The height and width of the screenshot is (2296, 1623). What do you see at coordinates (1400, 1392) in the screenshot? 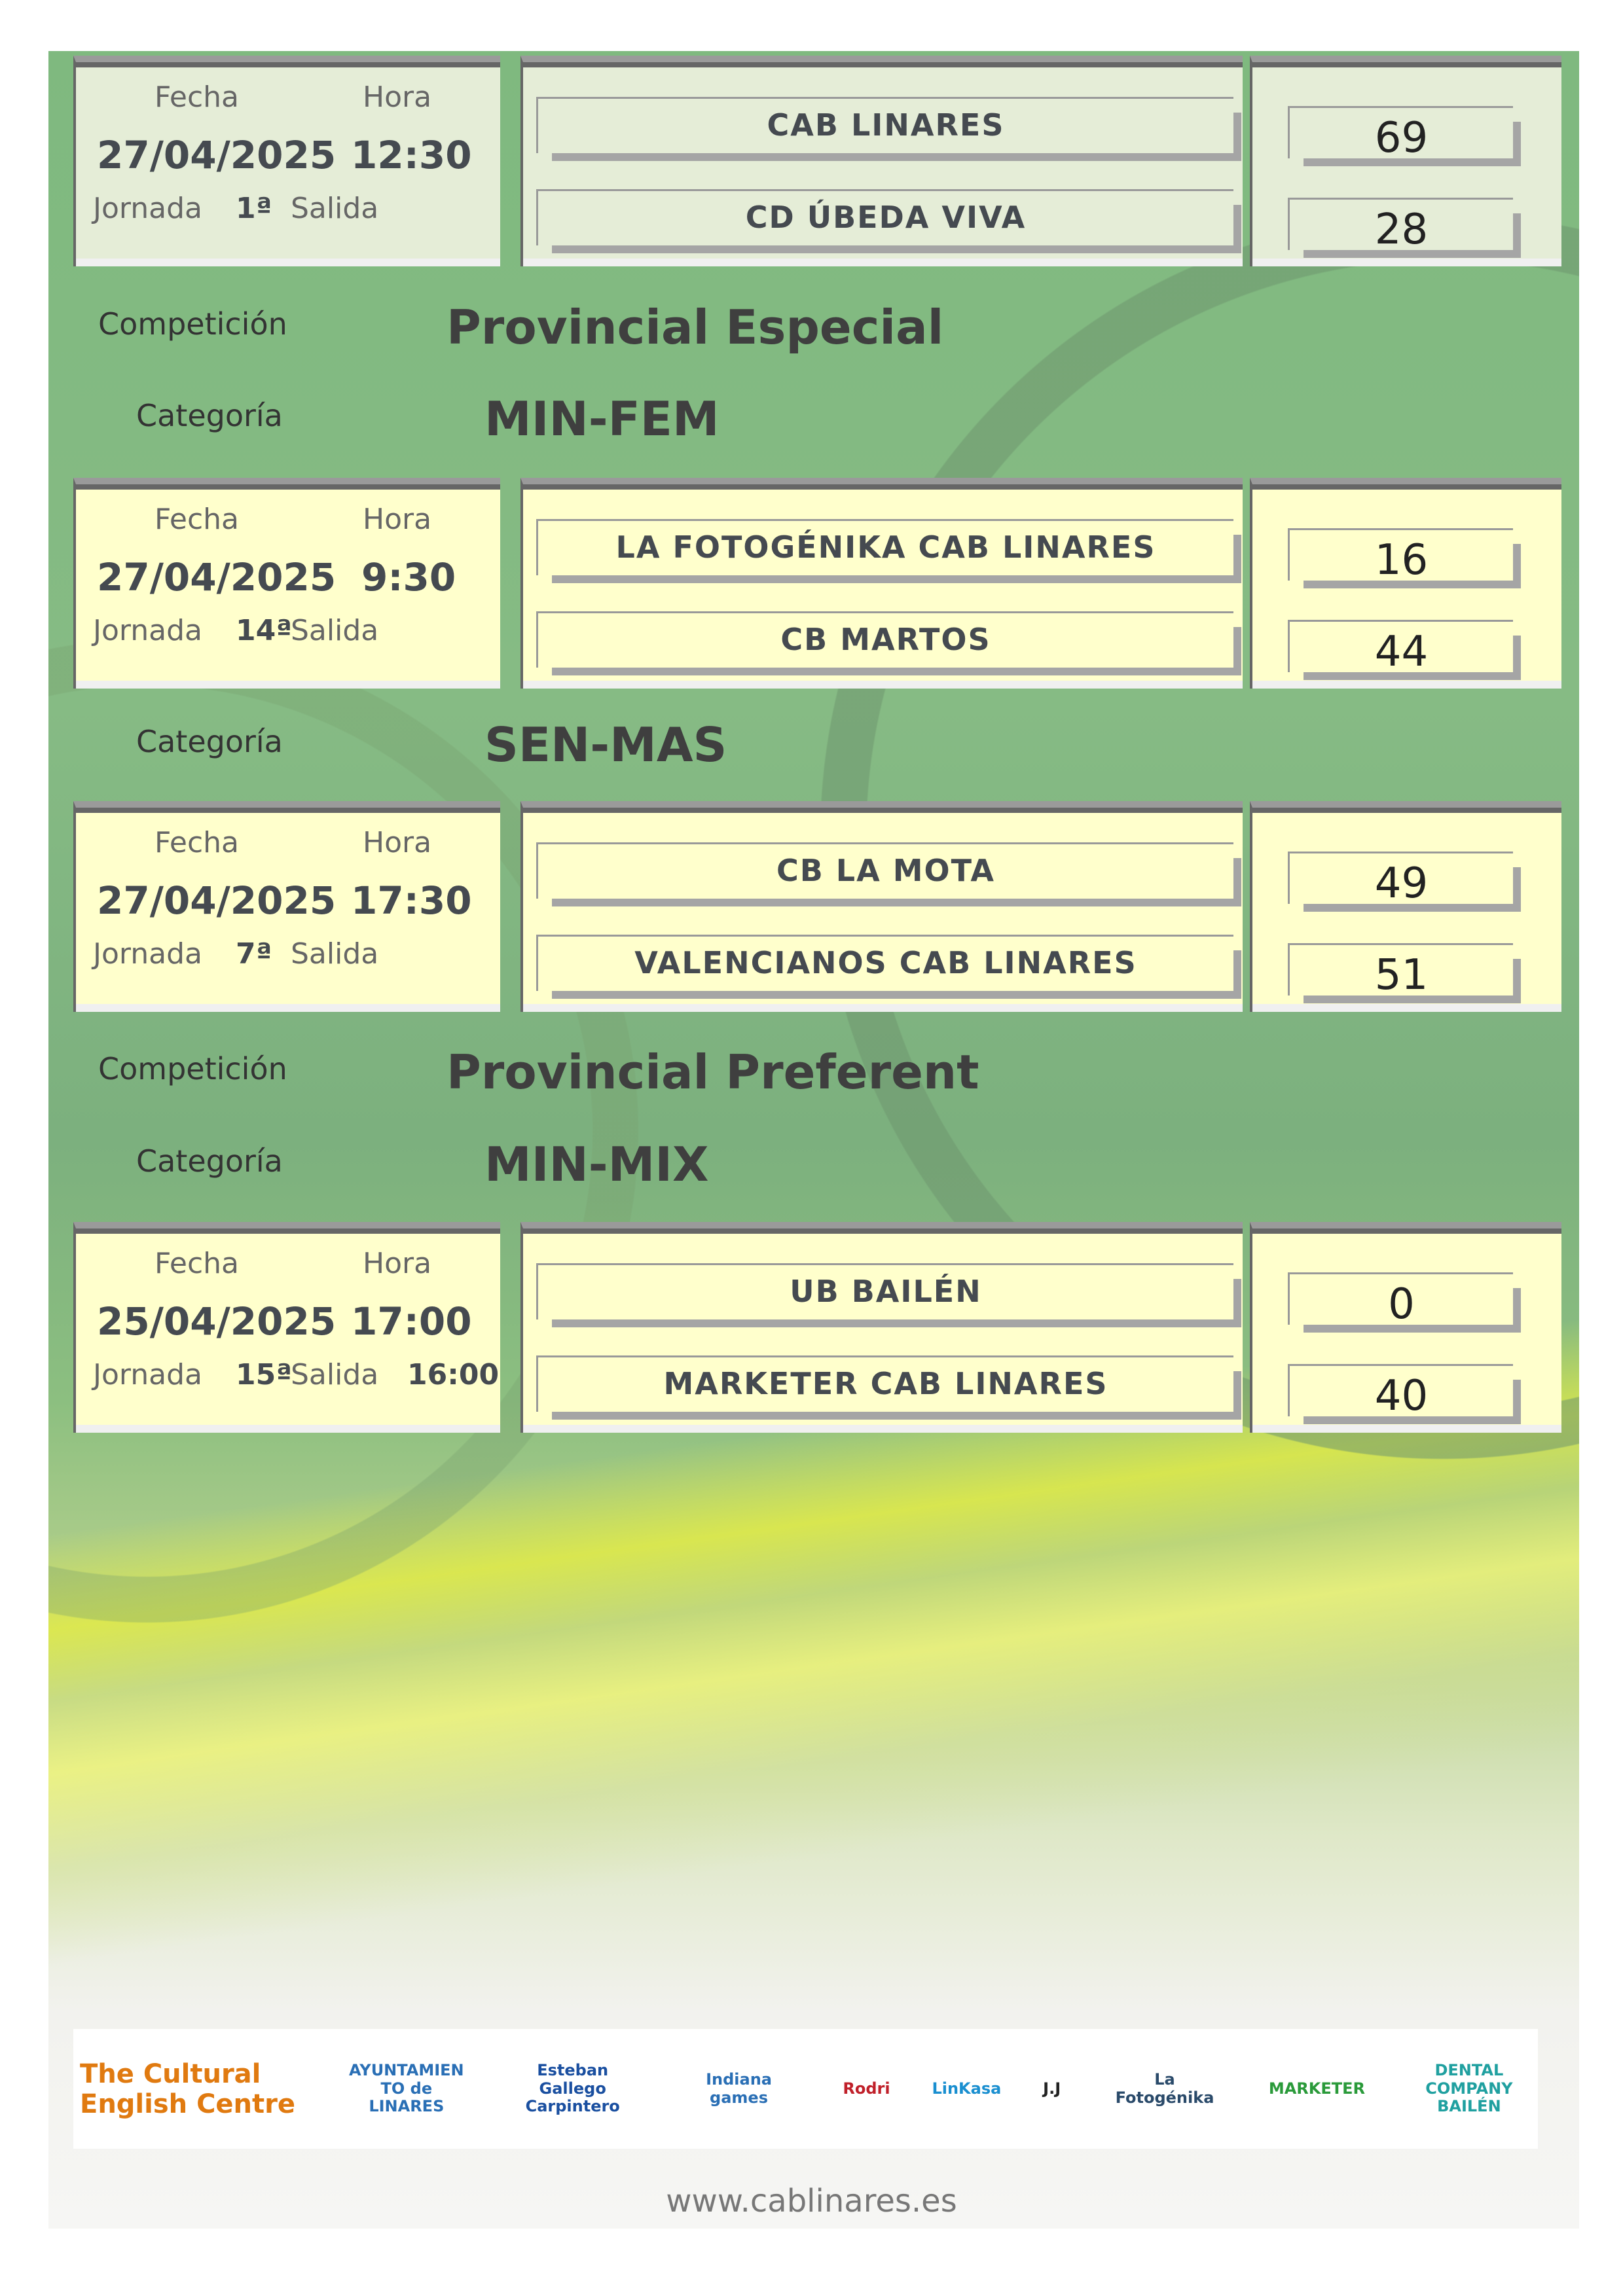
I see `away-score: 40` at bounding box center [1400, 1392].